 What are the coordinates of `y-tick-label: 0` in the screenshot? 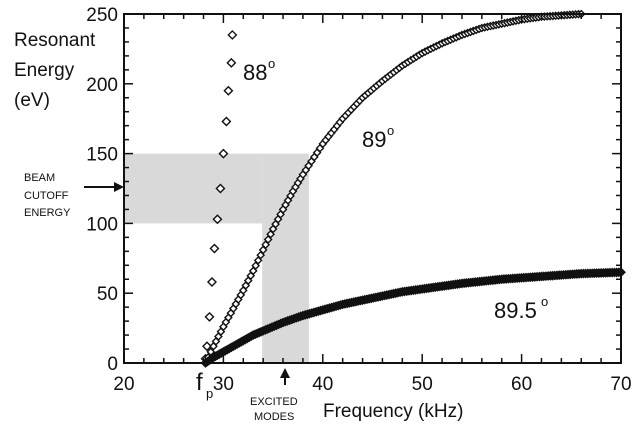 It's located at (112, 364).